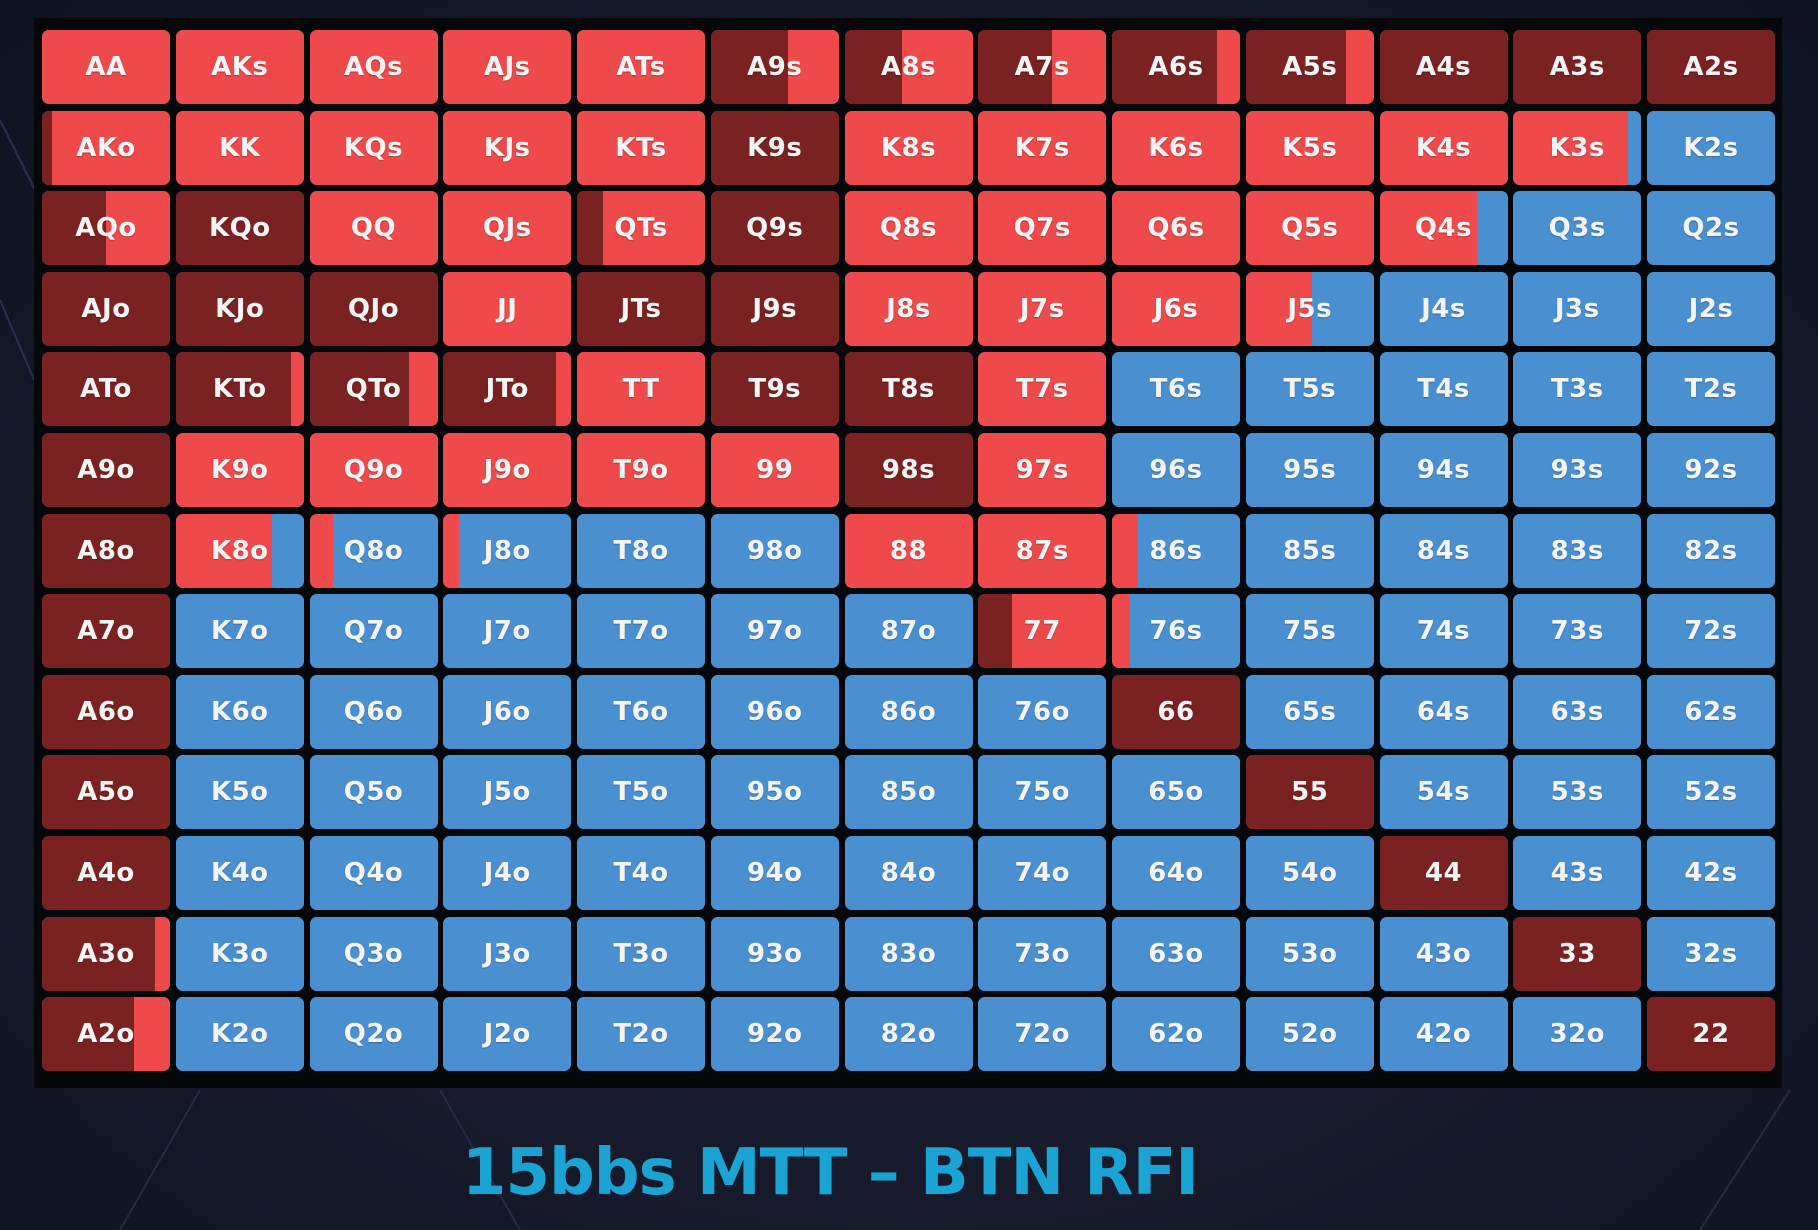 This screenshot has width=1818, height=1230. Describe the element at coordinates (1577, 711) in the screenshot. I see `hand-cell-63s: 63s` at that location.